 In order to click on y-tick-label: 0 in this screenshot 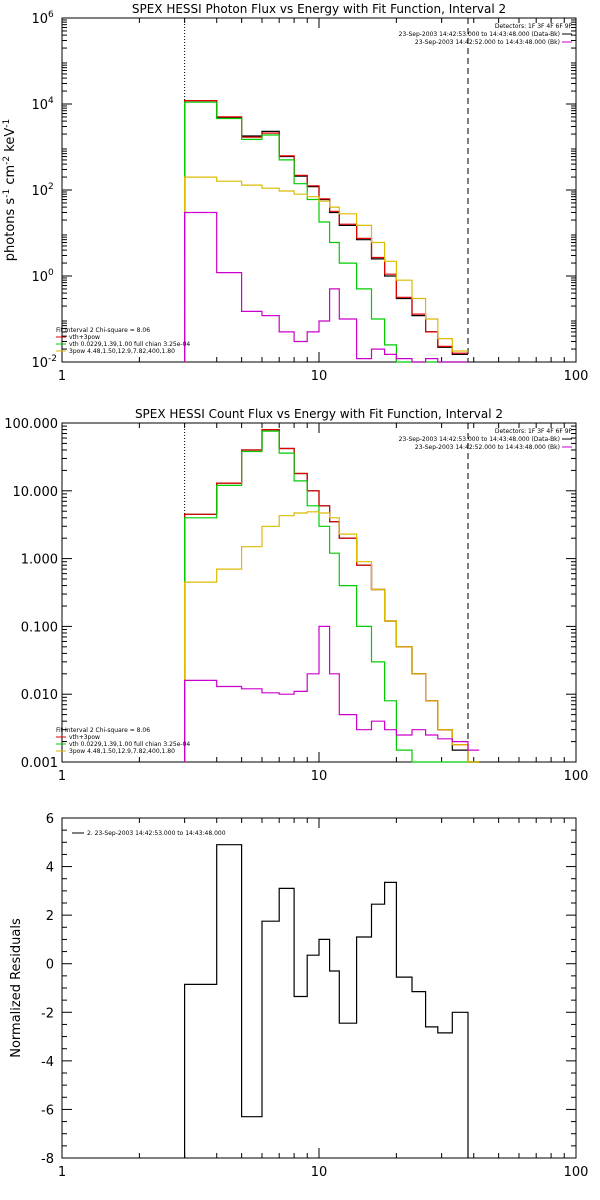, I will do `click(50, 965)`.